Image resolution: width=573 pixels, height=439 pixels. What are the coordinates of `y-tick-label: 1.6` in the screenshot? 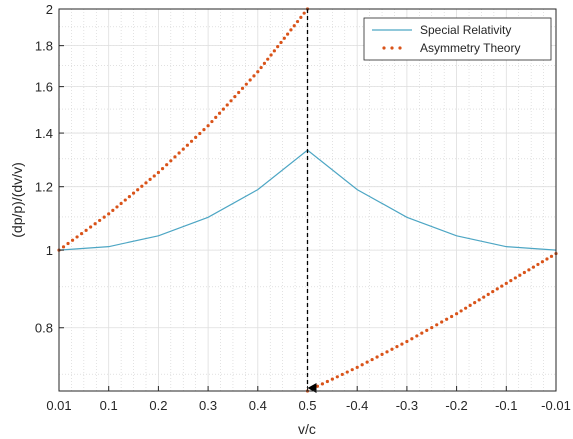 It's located at (44, 87).